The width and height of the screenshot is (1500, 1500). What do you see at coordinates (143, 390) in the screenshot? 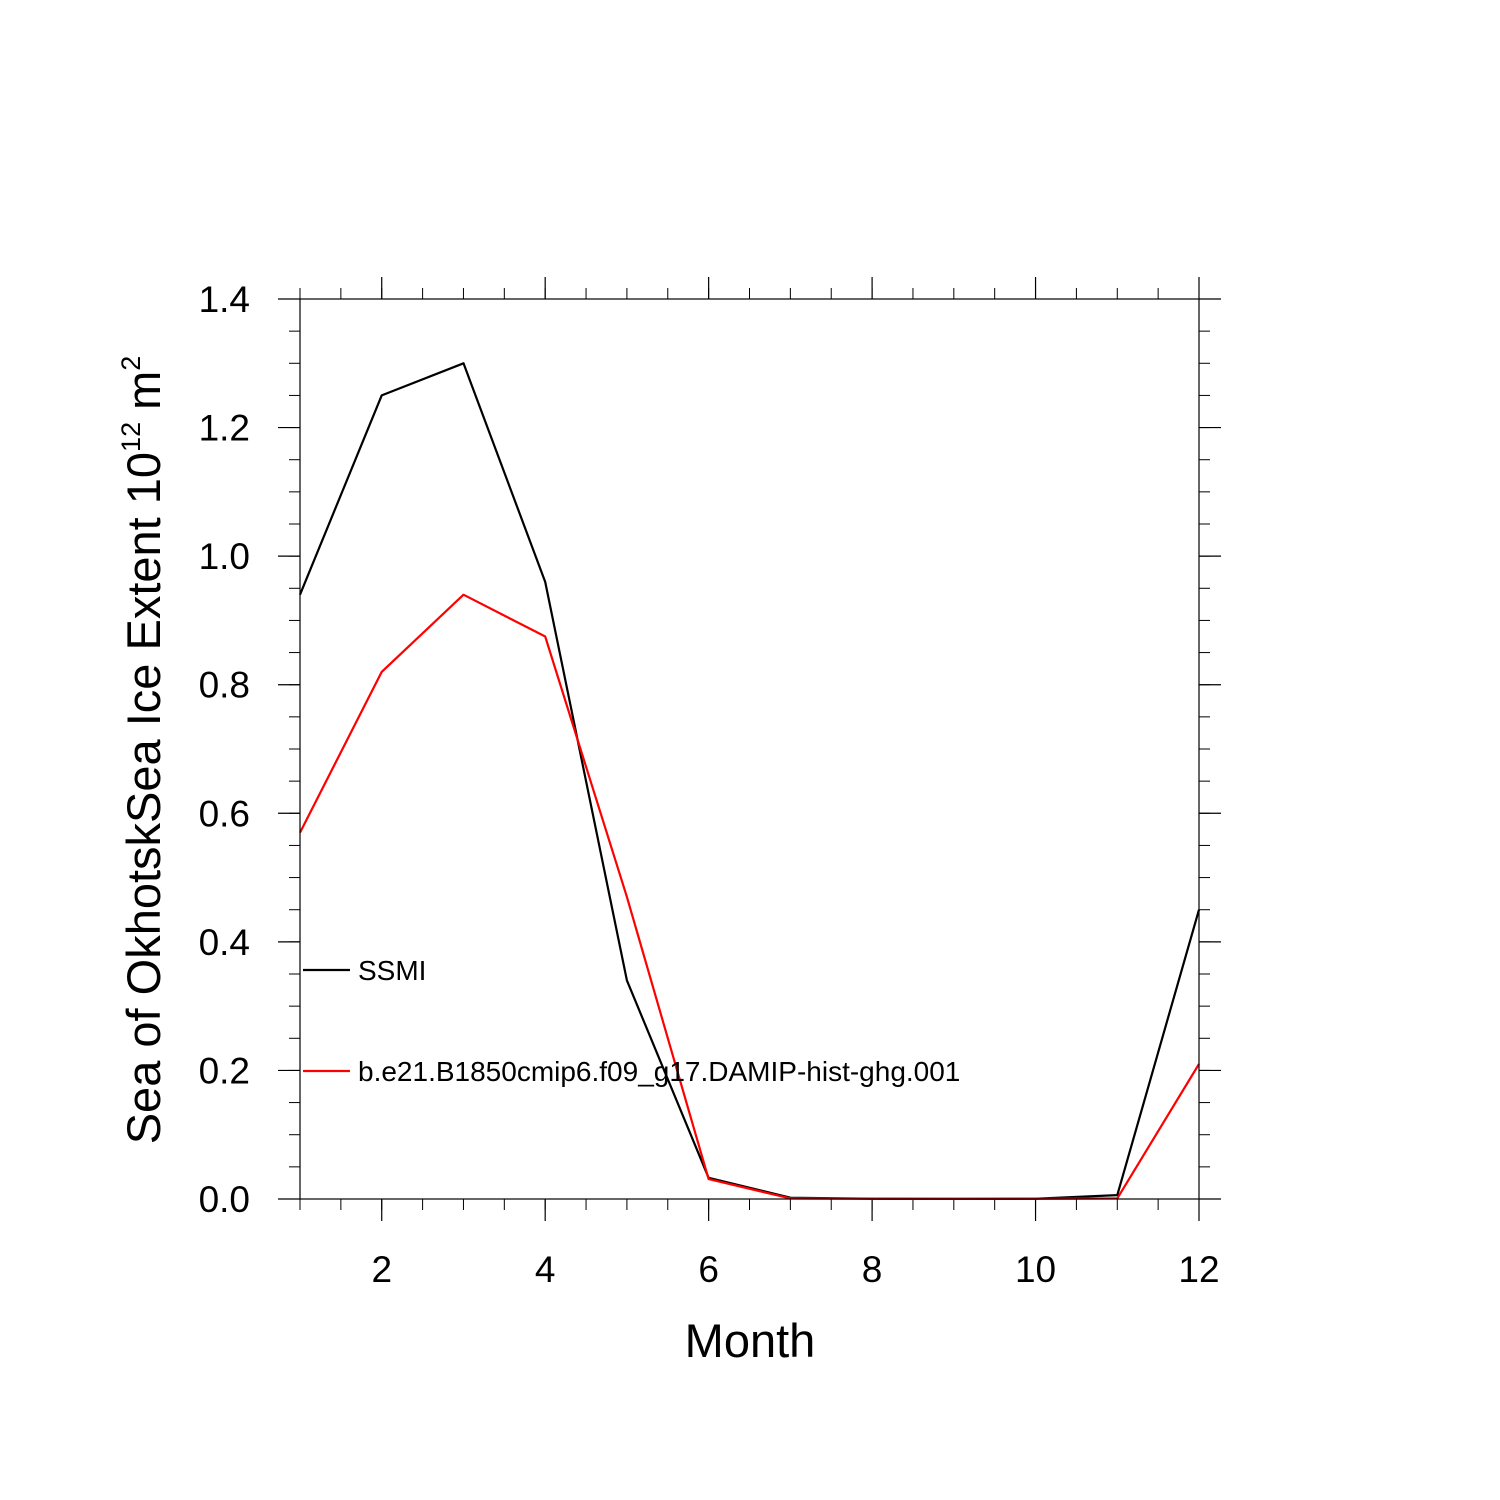
I see `y-axis-title-unit: m` at bounding box center [143, 390].